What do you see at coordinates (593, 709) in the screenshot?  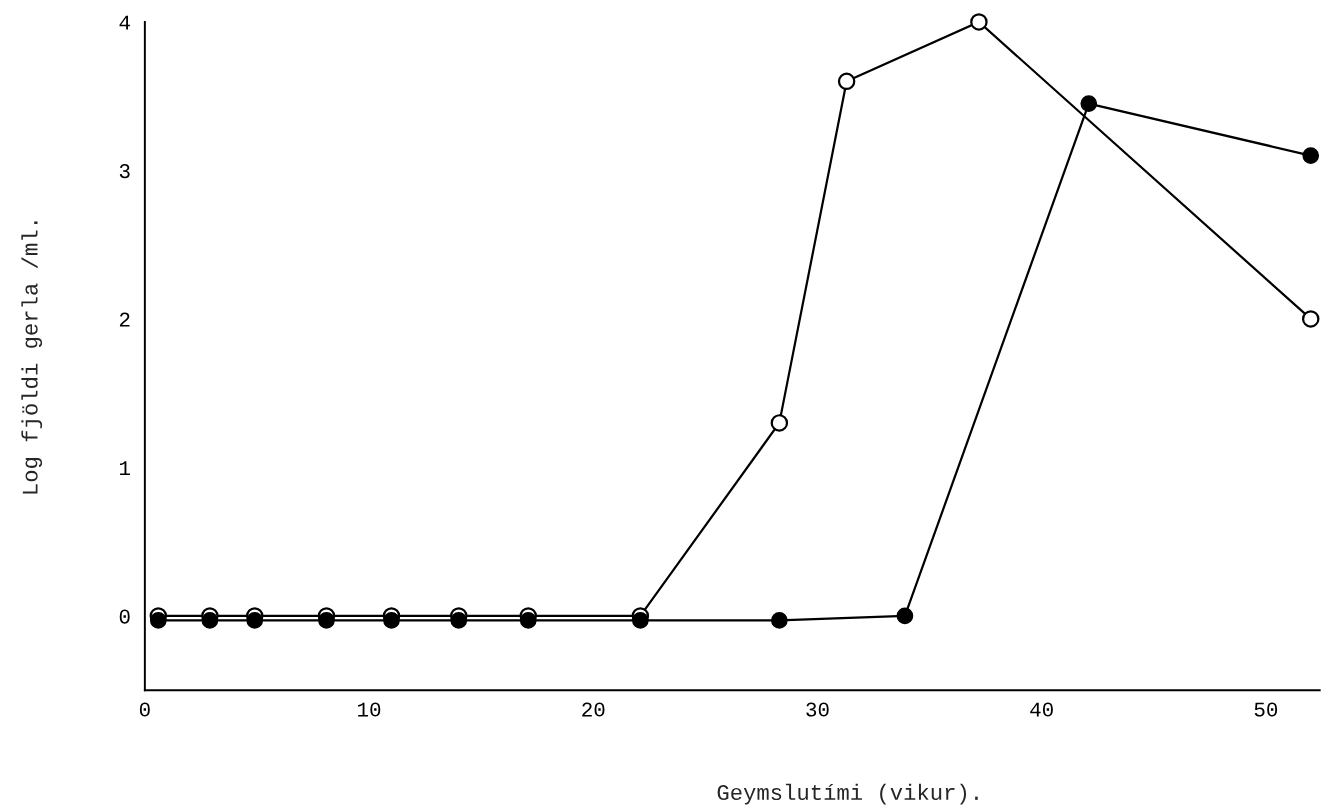 I see `x-tick-label: 20` at bounding box center [593, 709].